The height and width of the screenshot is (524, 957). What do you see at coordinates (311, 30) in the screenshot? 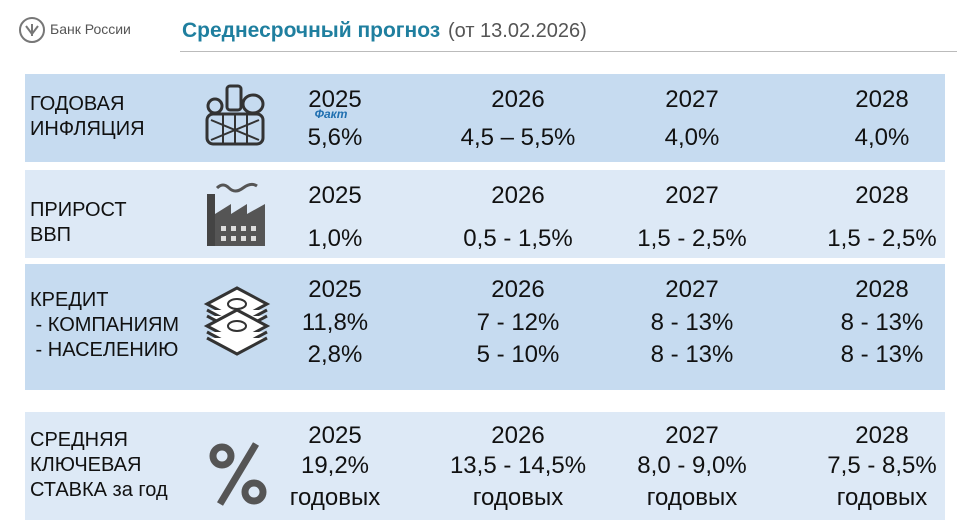
I see `title: Среднесрочный прогноз` at bounding box center [311, 30].